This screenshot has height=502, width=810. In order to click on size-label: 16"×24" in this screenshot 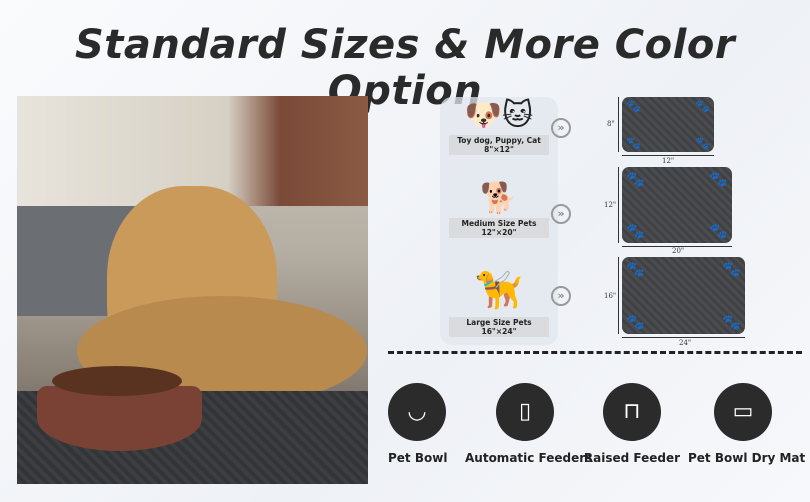, I will do `click(499, 331)`.